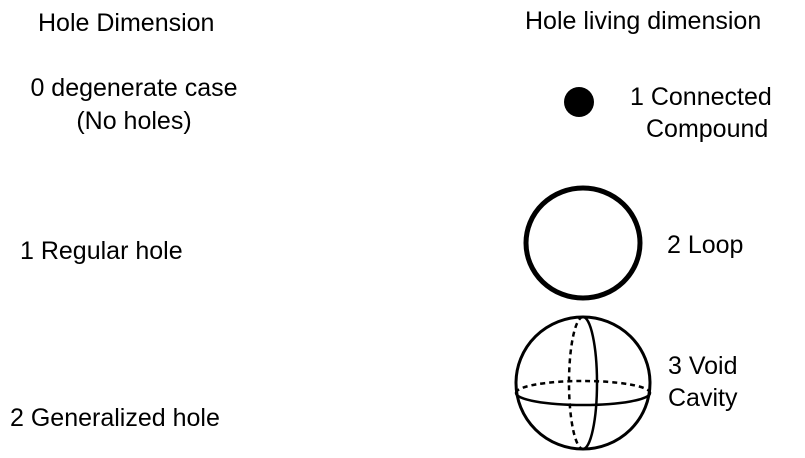 This screenshot has width=805, height=458. I want to click on sphere-icon, so click(583, 383).